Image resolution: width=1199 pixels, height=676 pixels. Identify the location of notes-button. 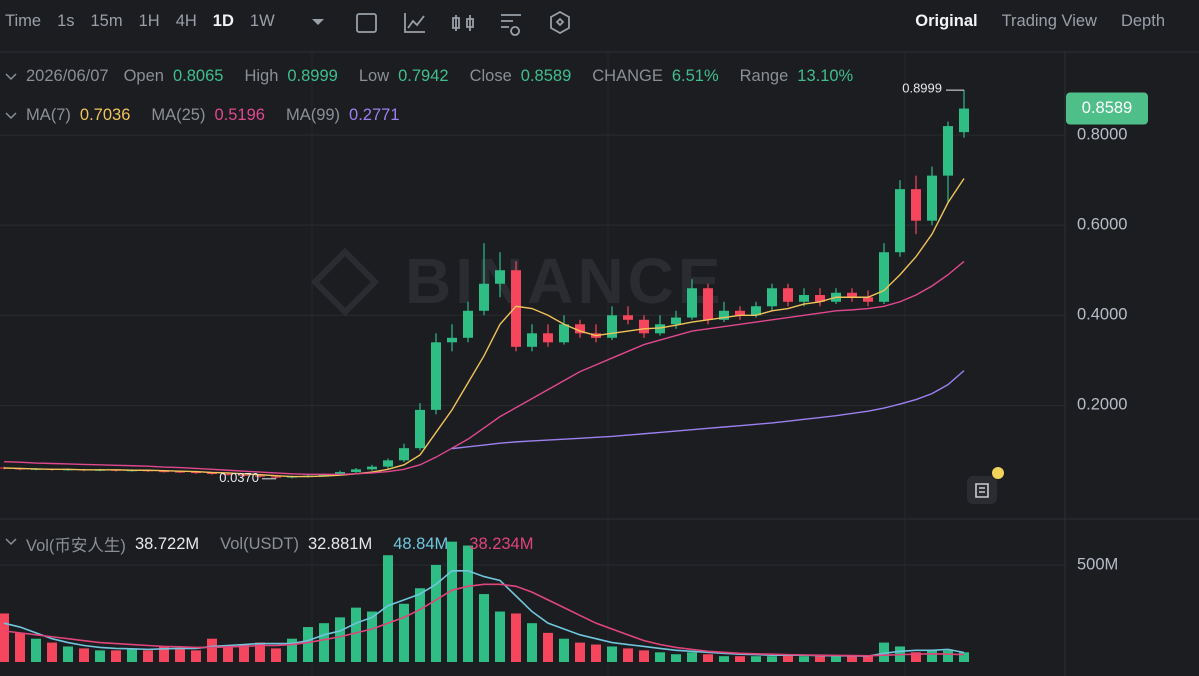
(985, 485).